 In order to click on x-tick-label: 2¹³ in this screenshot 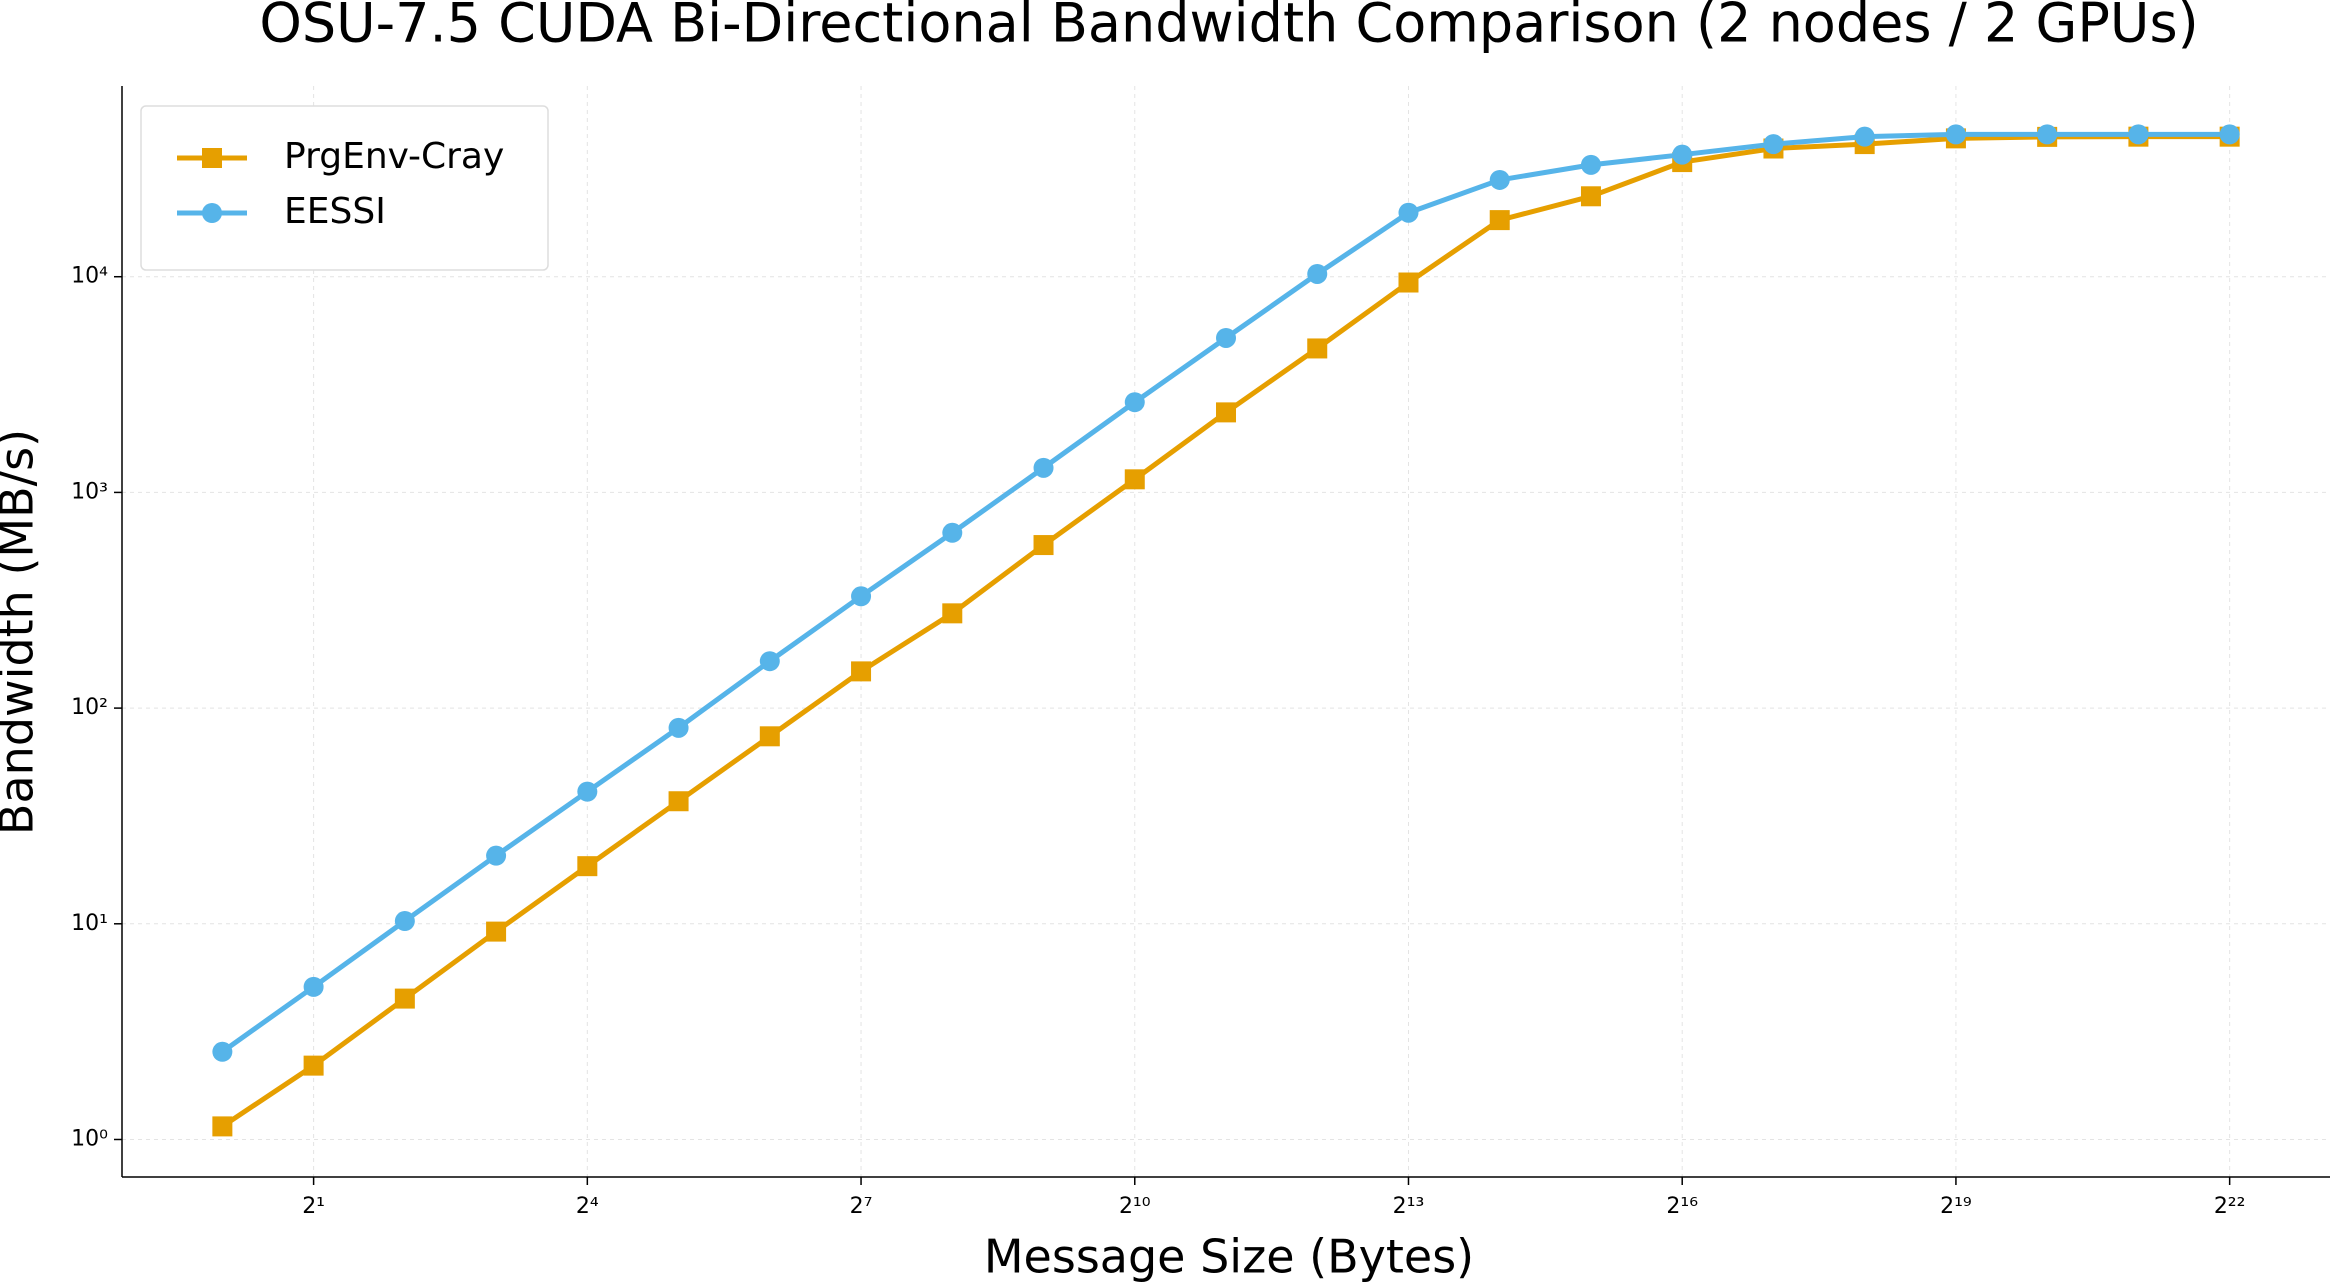, I will do `click(1409, 1206)`.